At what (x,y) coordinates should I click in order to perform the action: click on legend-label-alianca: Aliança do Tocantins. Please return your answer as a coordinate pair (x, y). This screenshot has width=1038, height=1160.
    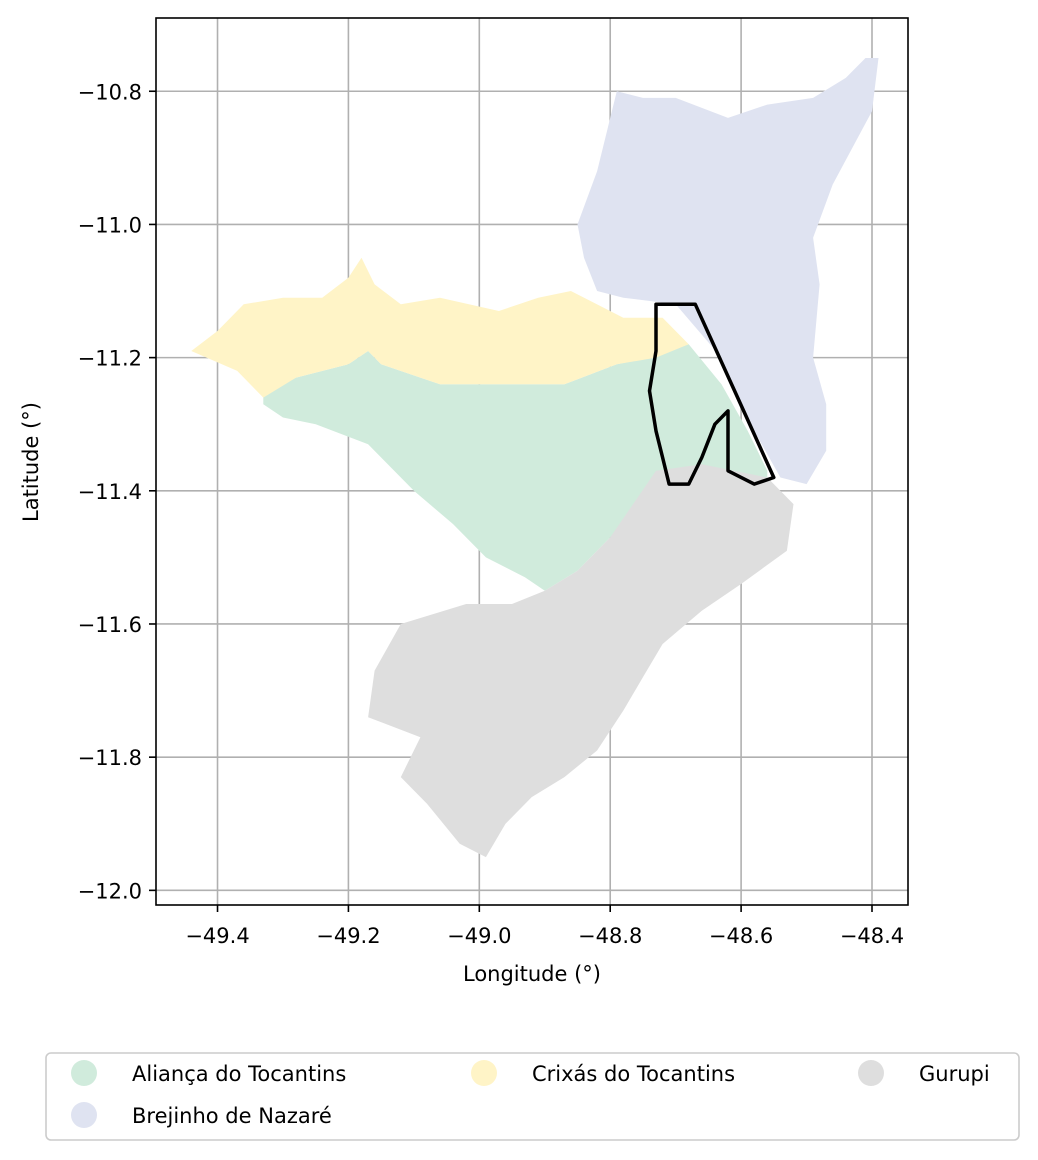
    Looking at the image, I should click on (239, 1074).